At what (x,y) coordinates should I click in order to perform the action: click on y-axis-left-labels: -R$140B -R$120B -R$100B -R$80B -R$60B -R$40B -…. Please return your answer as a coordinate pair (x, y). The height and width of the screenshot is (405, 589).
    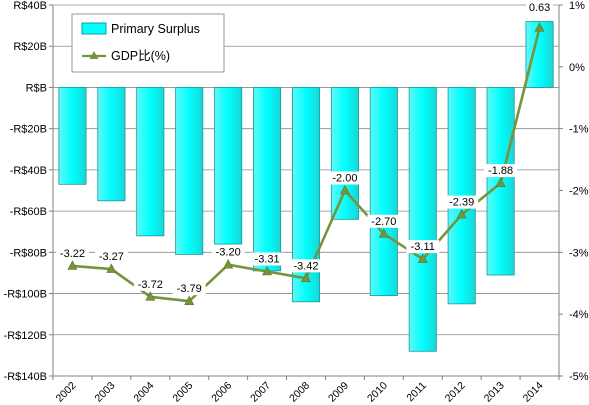
    Looking at the image, I should click on (25, 191).